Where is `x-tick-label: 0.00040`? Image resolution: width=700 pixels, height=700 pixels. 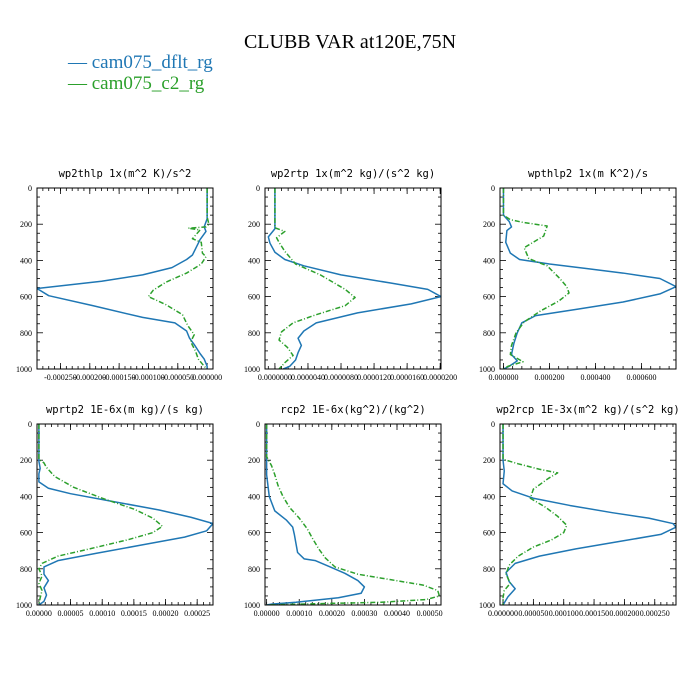 x-tick-label: 0.00040 is located at coordinates (397, 613).